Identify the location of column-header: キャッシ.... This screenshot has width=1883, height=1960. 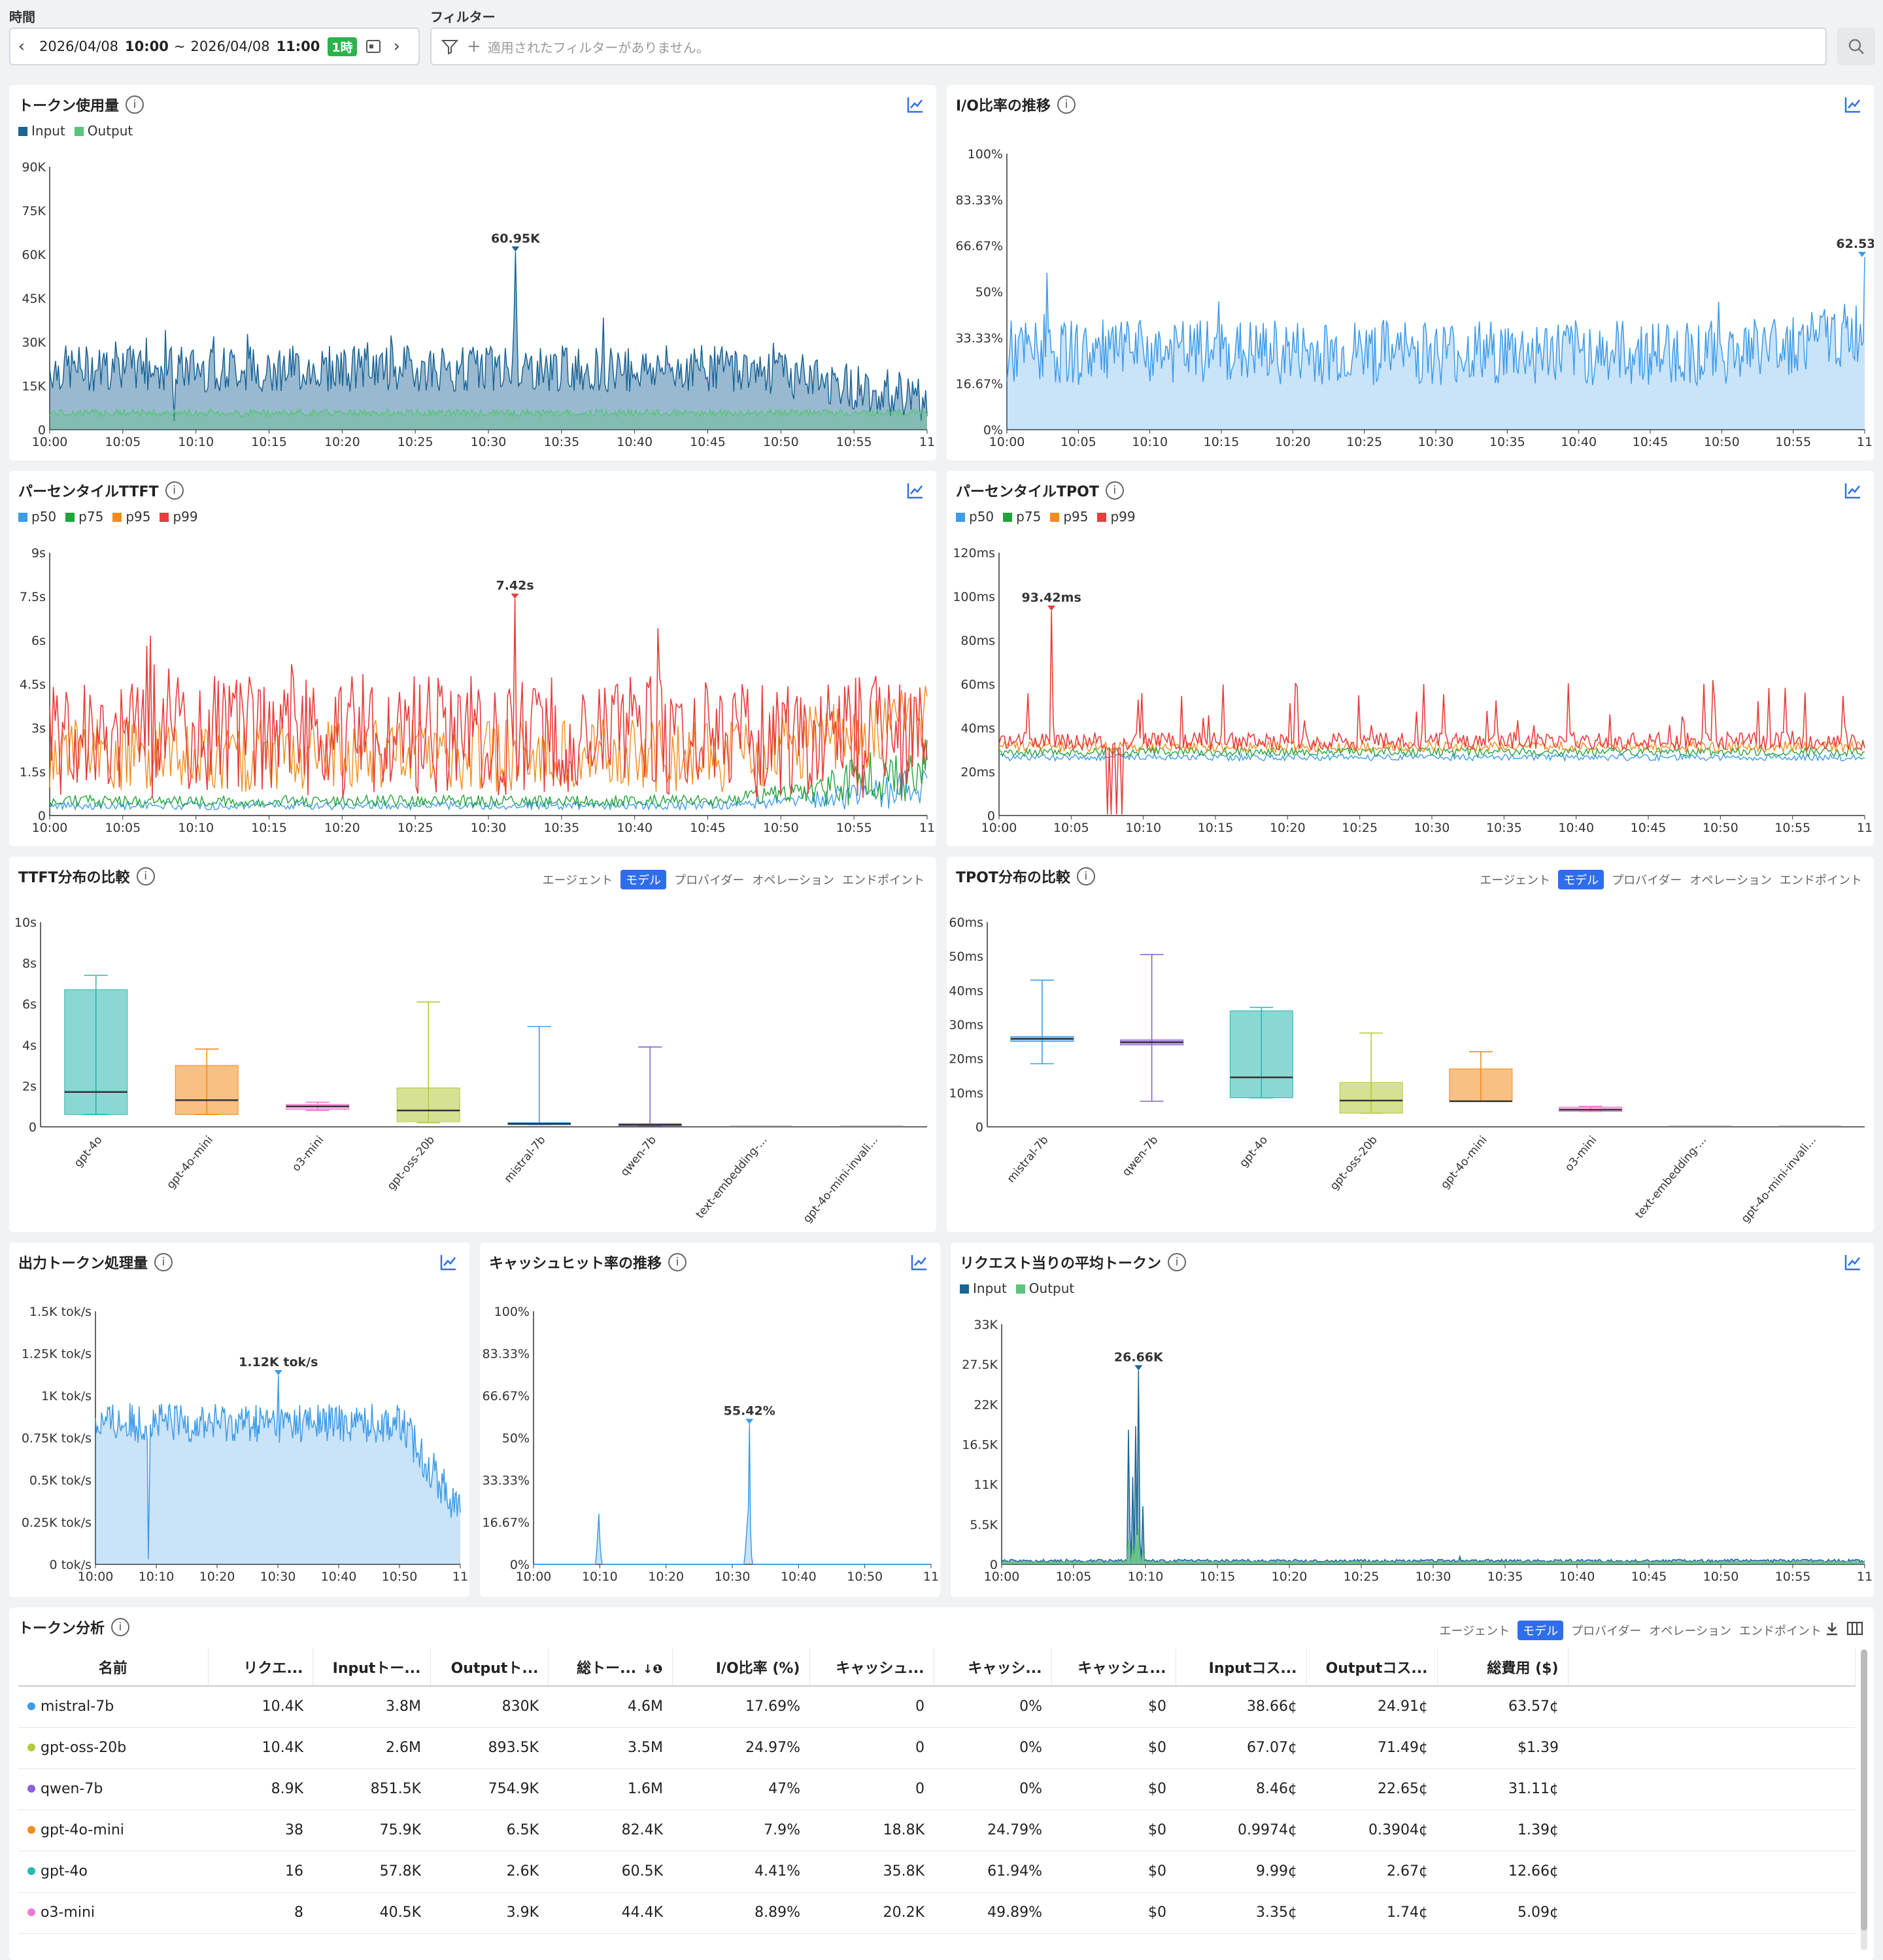
(993, 1668).